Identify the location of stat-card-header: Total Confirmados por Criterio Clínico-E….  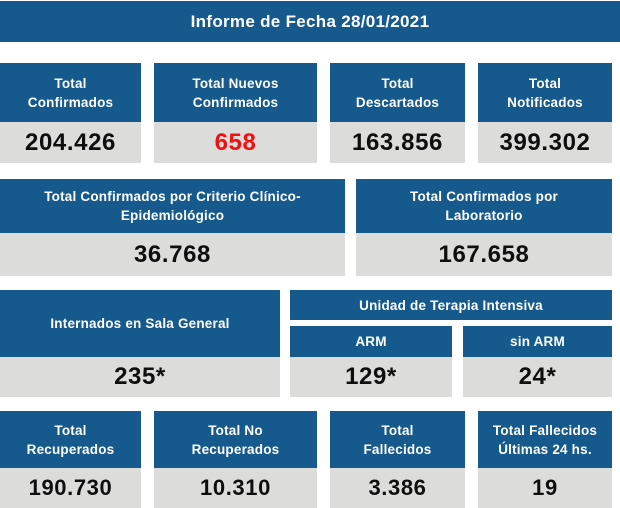
(172, 206).